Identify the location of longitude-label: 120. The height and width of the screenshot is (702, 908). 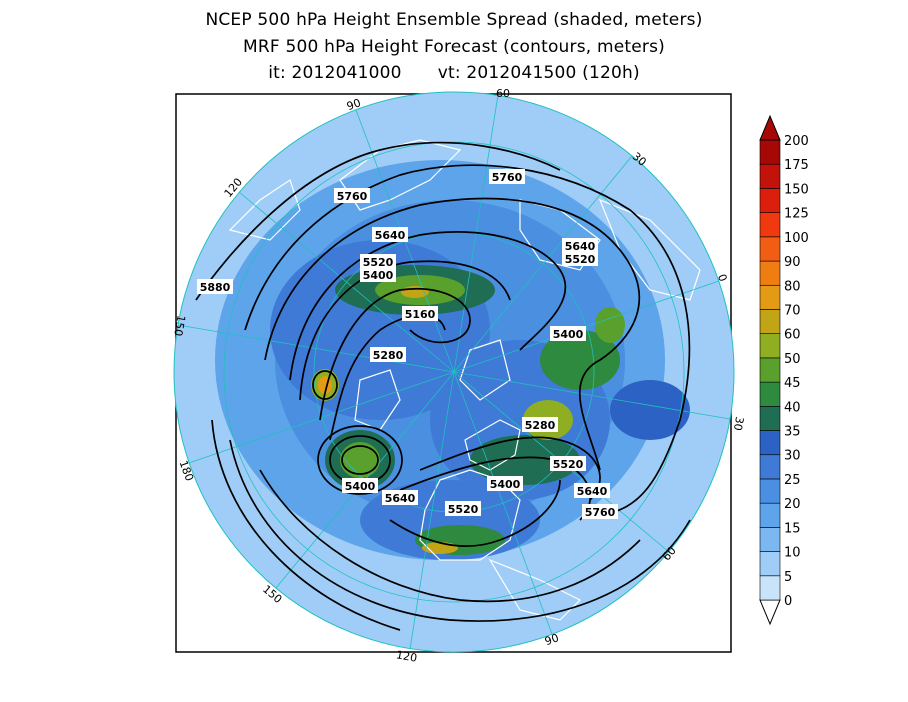
(406, 656).